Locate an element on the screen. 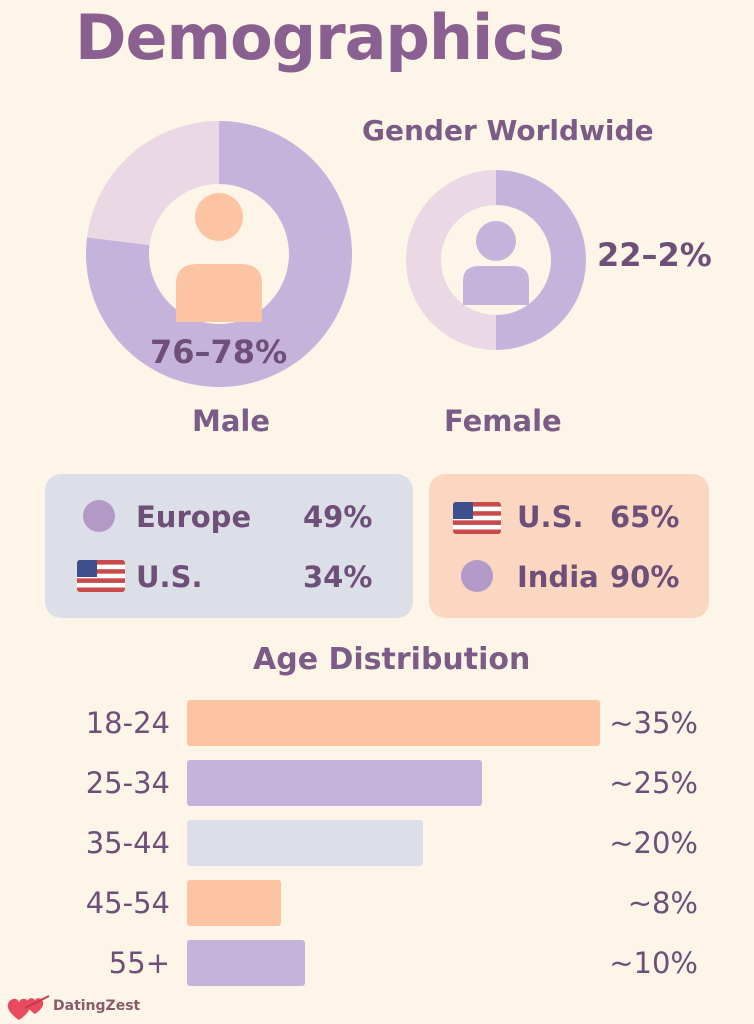 This screenshot has width=754, height=1024. page-title: Demographics is located at coordinates (320, 37).